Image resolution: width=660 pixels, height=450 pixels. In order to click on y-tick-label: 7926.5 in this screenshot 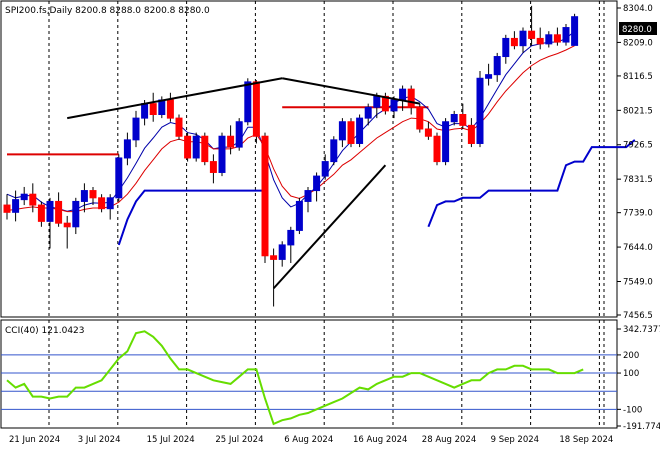, I will do `click(638, 146)`.